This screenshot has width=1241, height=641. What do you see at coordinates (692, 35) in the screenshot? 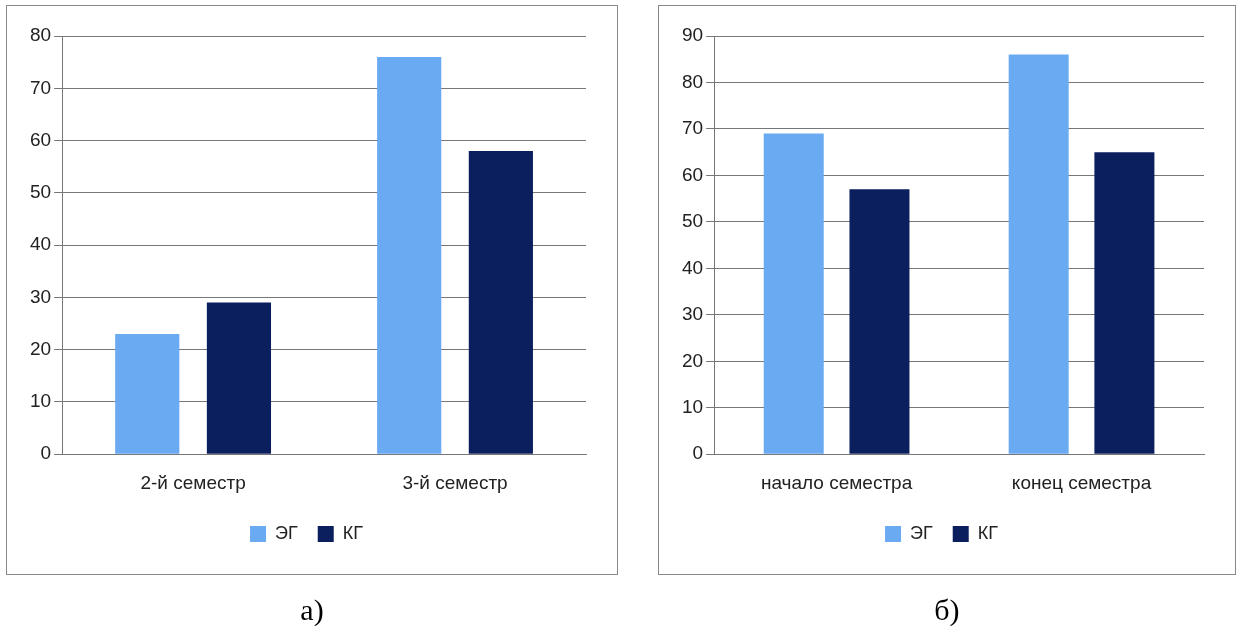
I see `y-tick-label: 90` at bounding box center [692, 35].